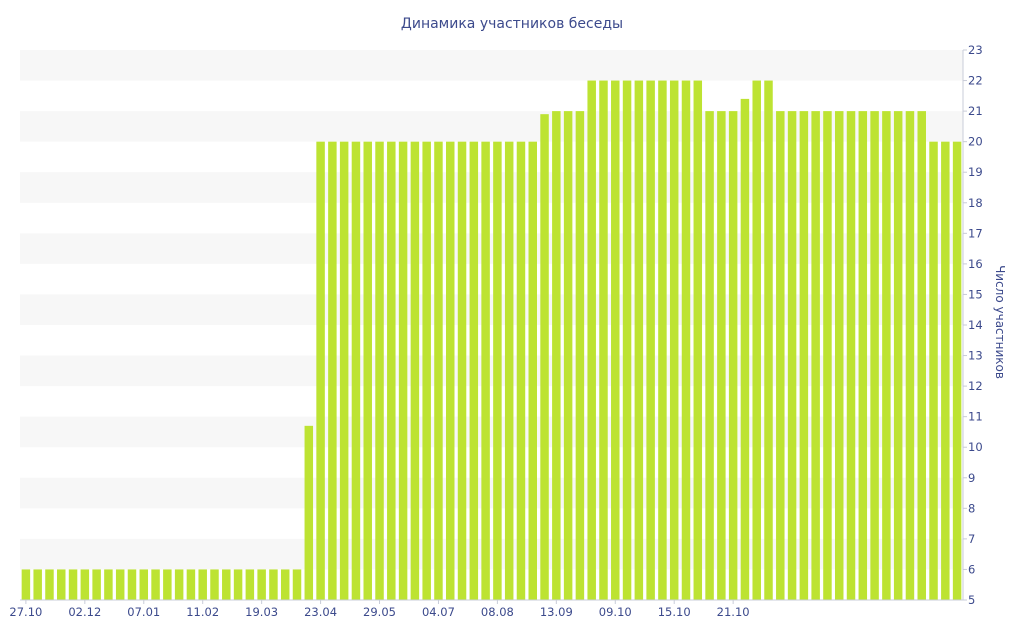 This screenshot has width=1024, height=640. I want to click on x-tick-label: 29.05, so click(379, 612).